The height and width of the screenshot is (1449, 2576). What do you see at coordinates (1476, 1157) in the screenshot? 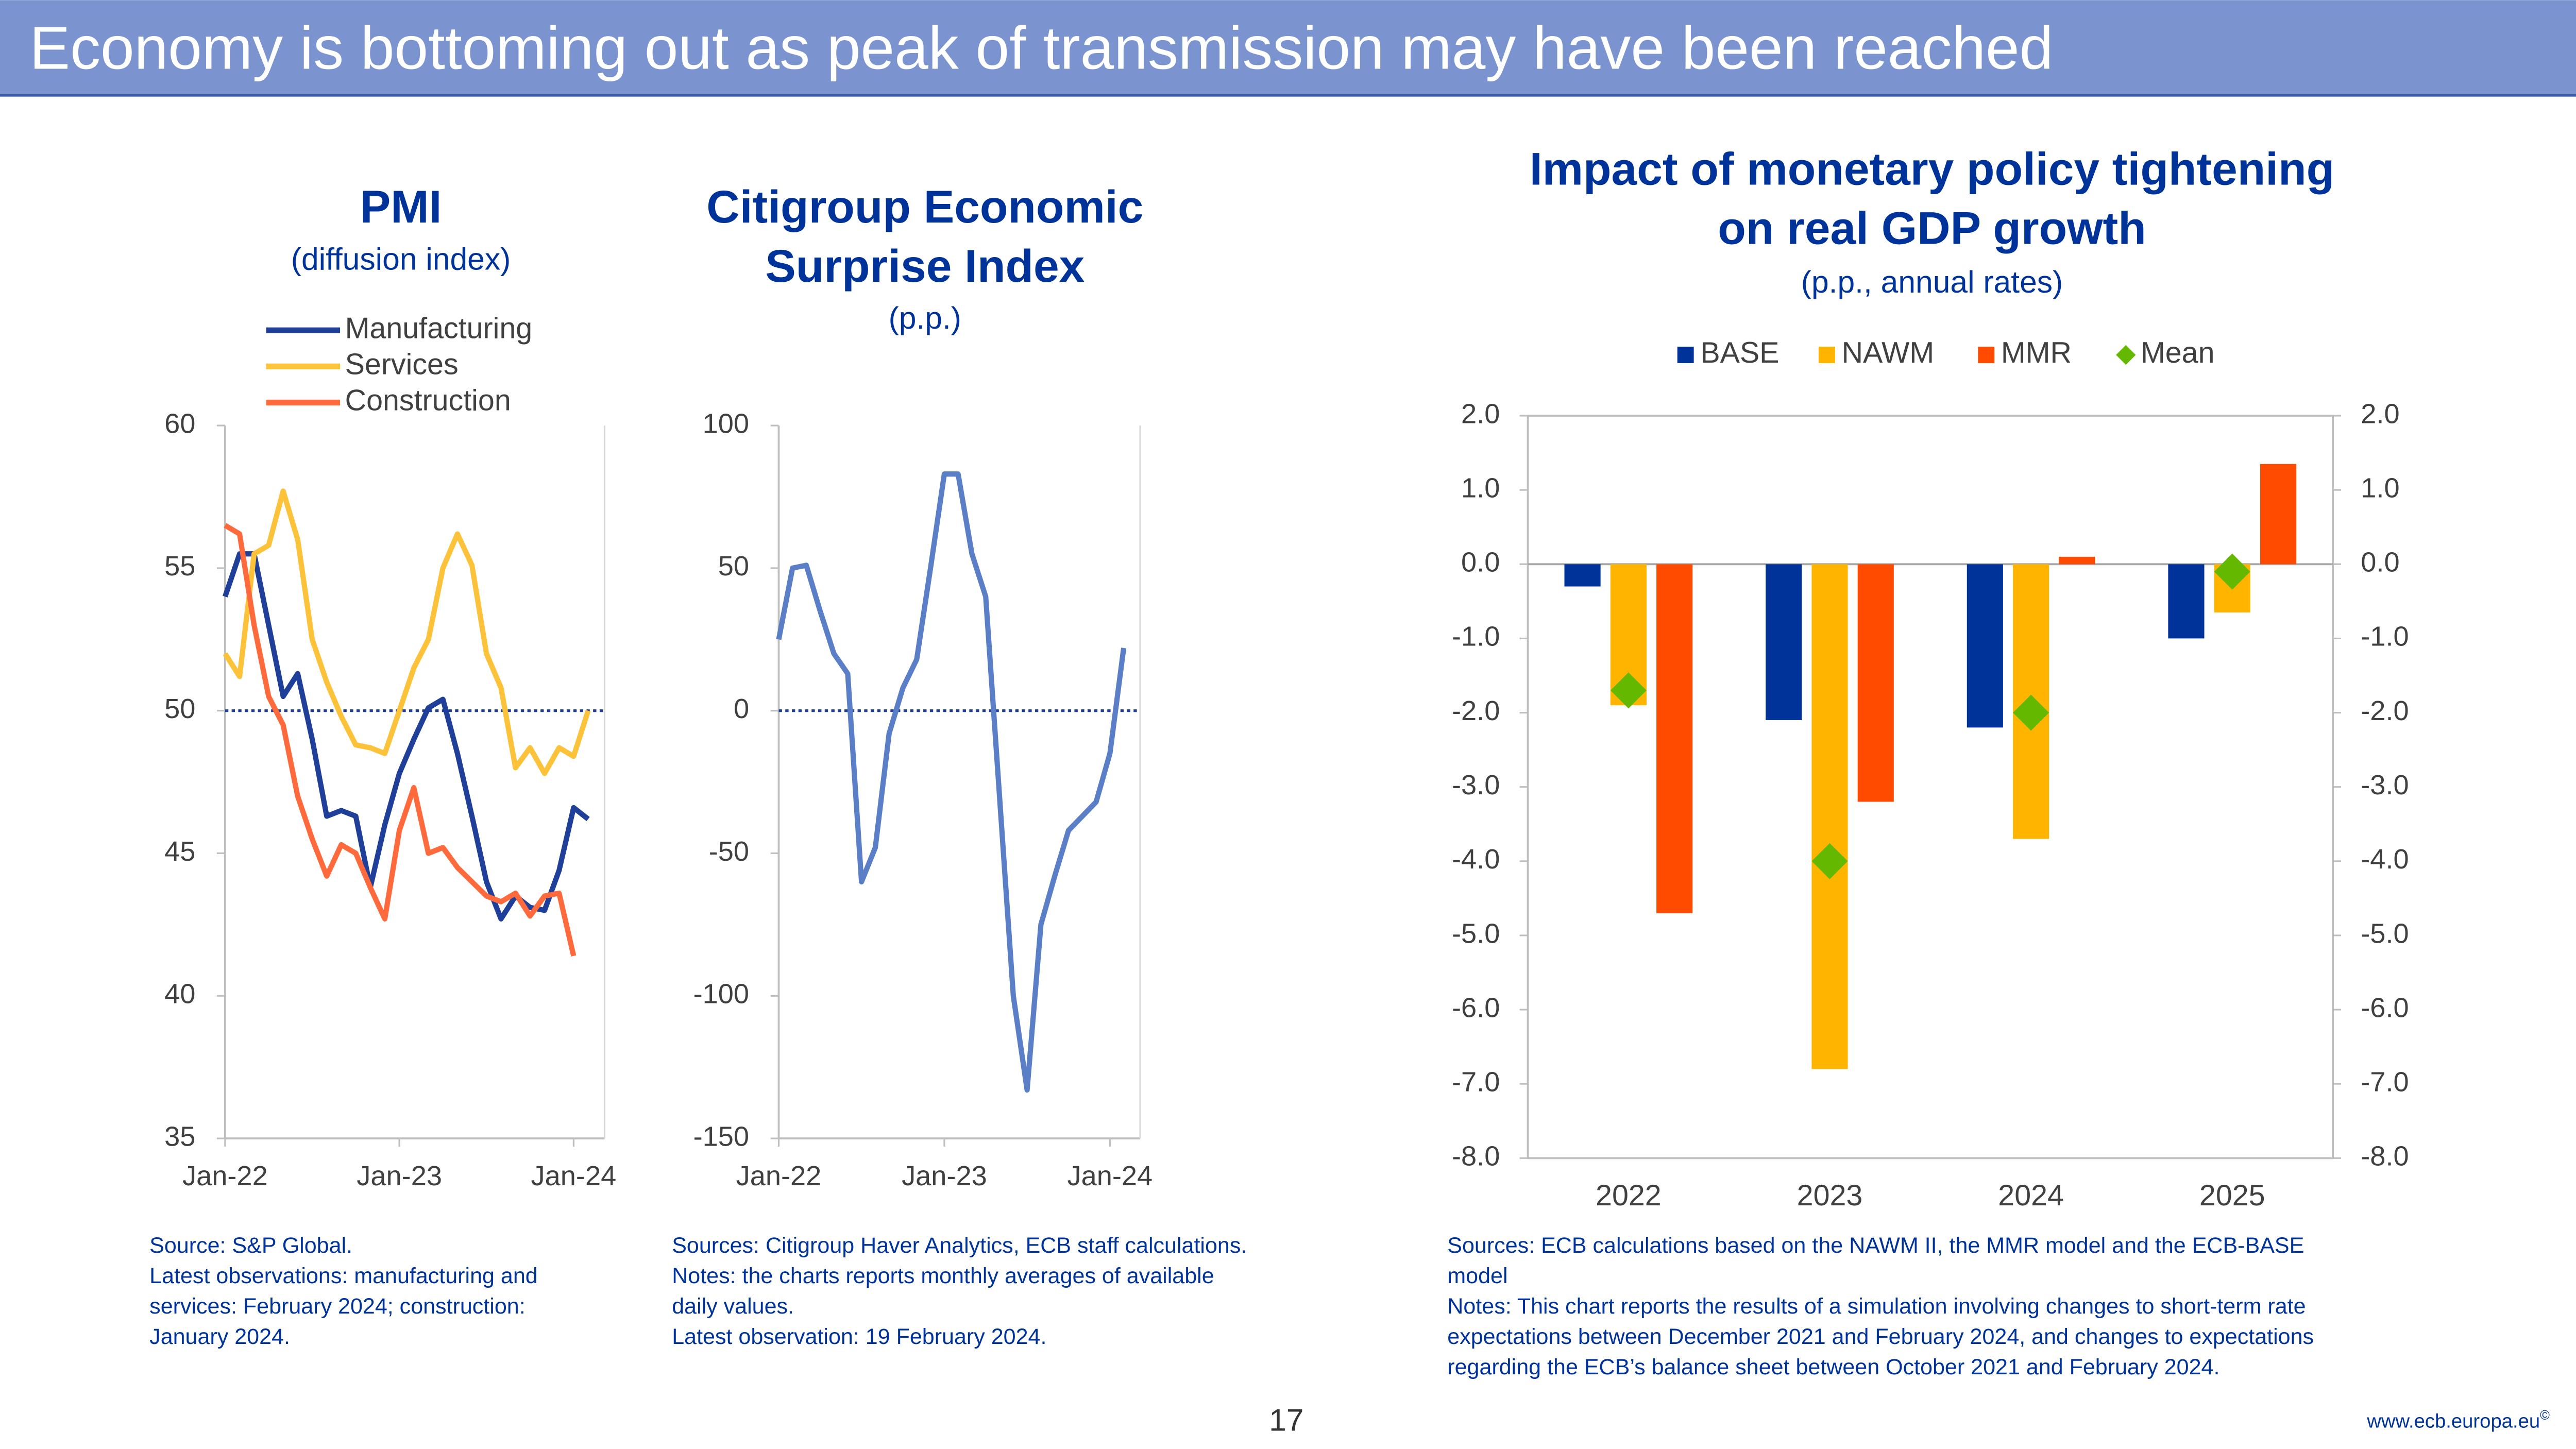
I see `y-tick-label: -8.0` at bounding box center [1476, 1157].